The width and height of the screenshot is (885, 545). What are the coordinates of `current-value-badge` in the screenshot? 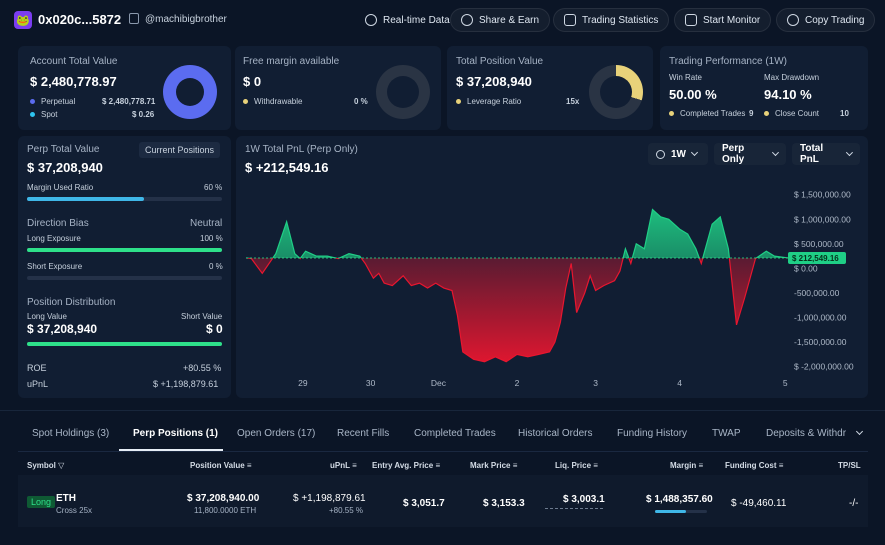 It's located at (817, 257).